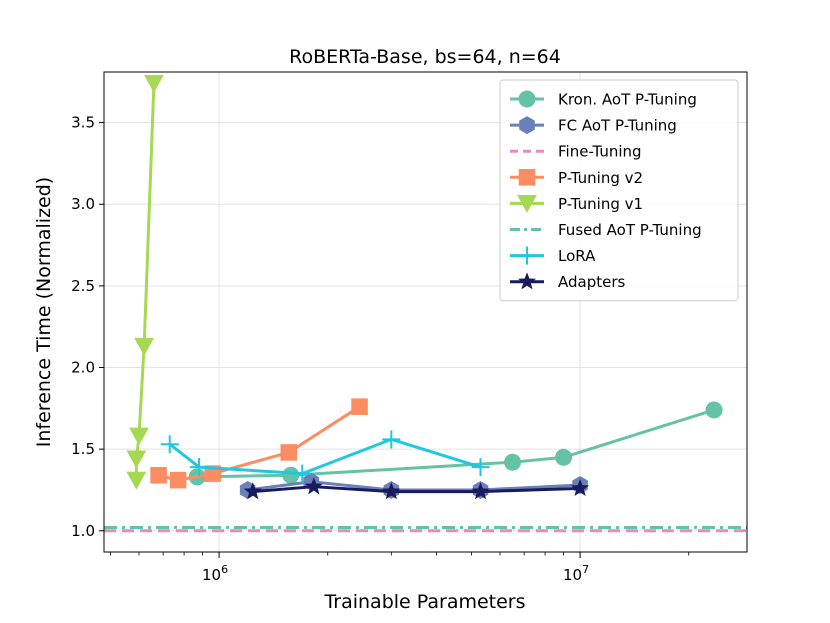 The width and height of the screenshot is (830, 623). Describe the element at coordinates (83, 531) in the screenshot. I see `y-tick-label: 1.0` at that location.